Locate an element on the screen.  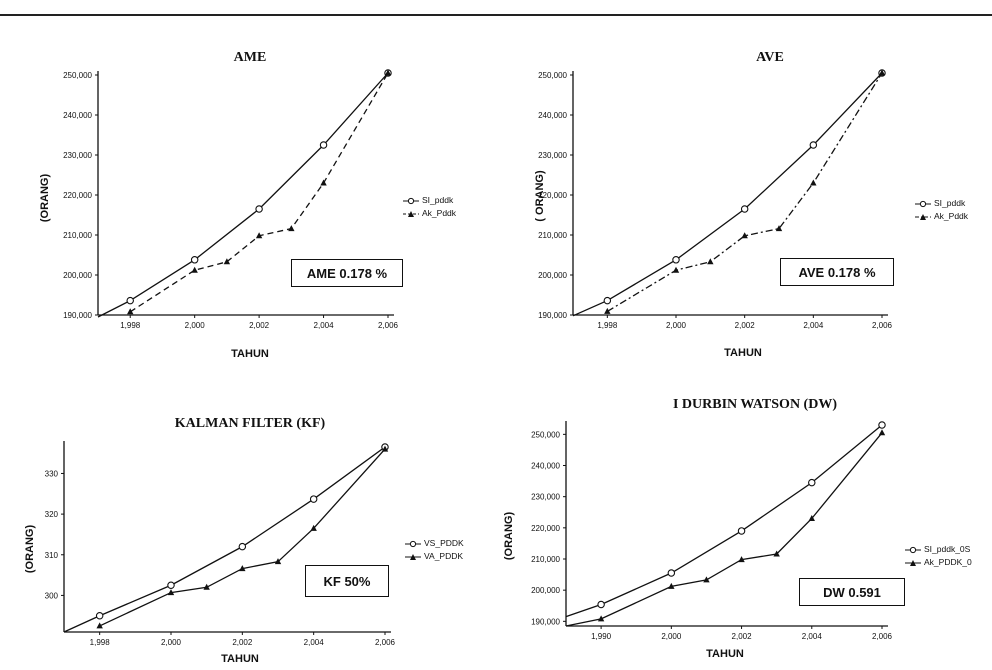
legend: SI_pddk_0S Ak_PDDK_0 is located at coordinates (938, 556).